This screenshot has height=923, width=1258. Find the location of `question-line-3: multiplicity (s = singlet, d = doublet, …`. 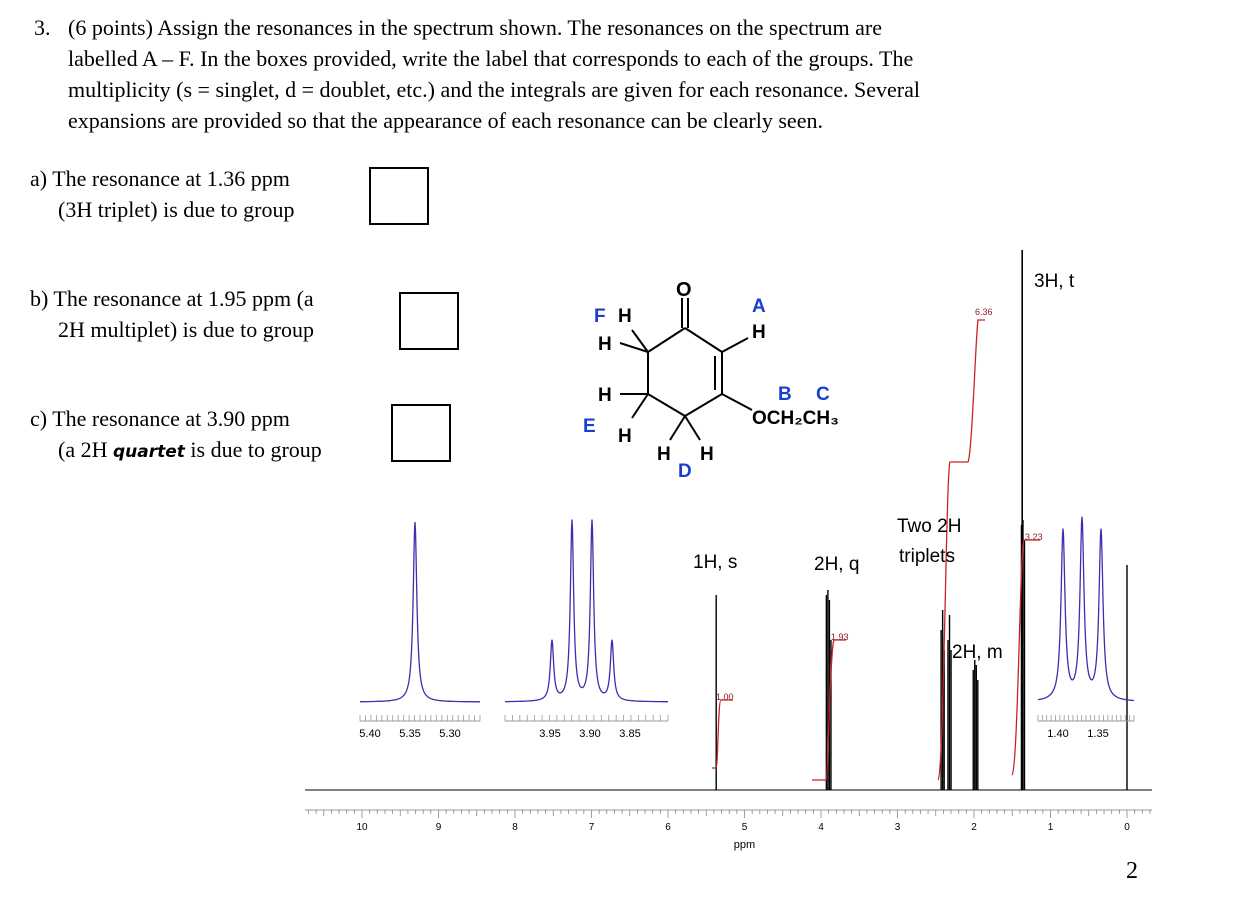

question-line-3: multiplicity (s = singlet, d = doublet, … is located at coordinates (494, 89).